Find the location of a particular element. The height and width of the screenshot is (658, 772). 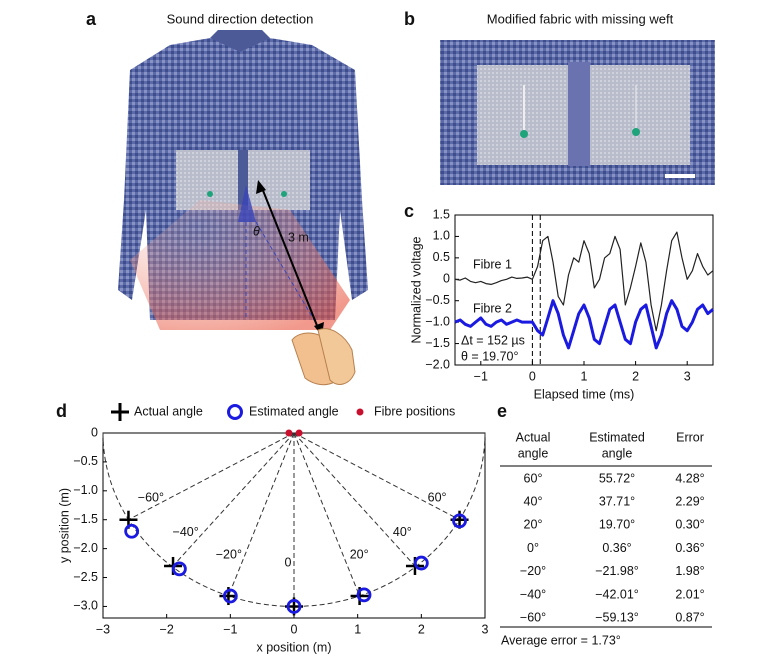

range-arc is located at coordinates (294, 519).